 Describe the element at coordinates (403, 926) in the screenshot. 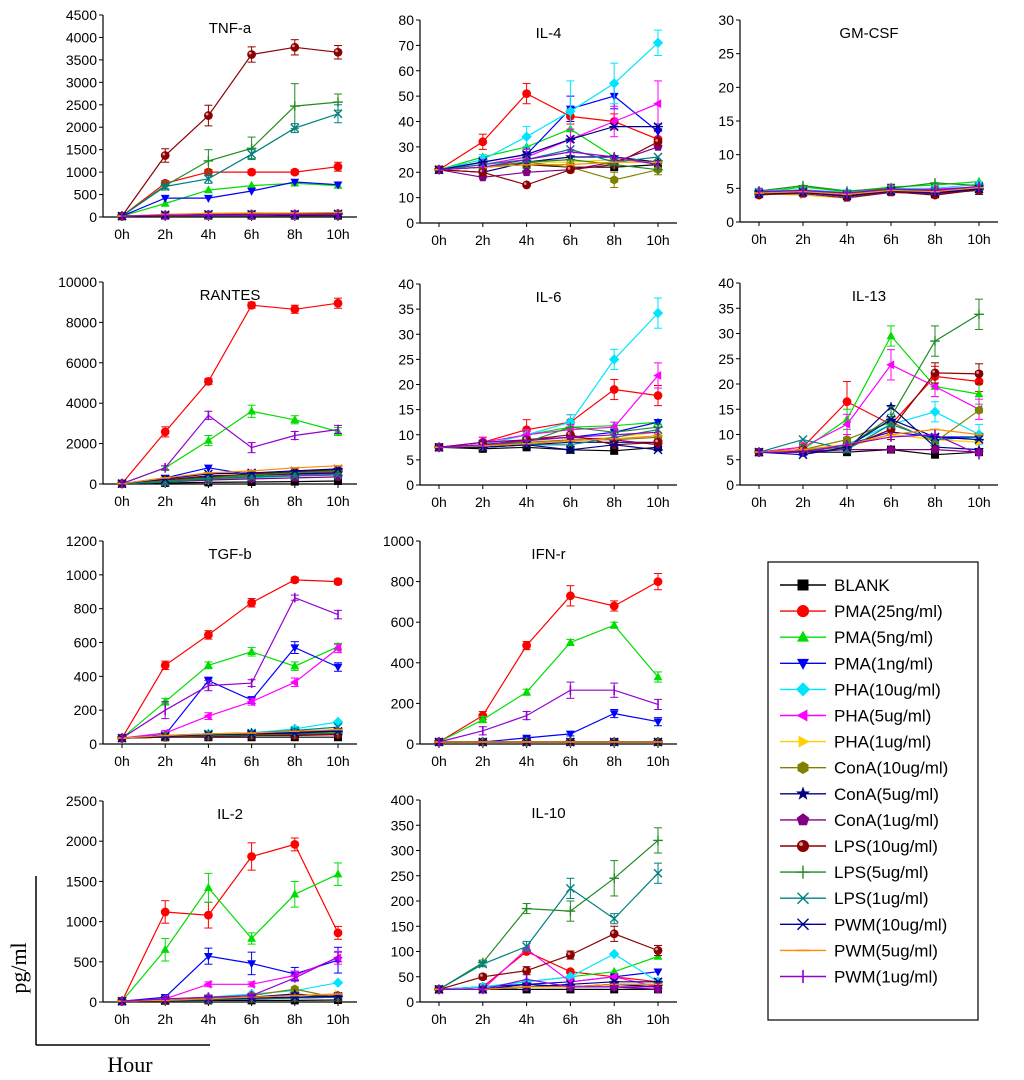

I see `y-tick-label: 150` at that location.